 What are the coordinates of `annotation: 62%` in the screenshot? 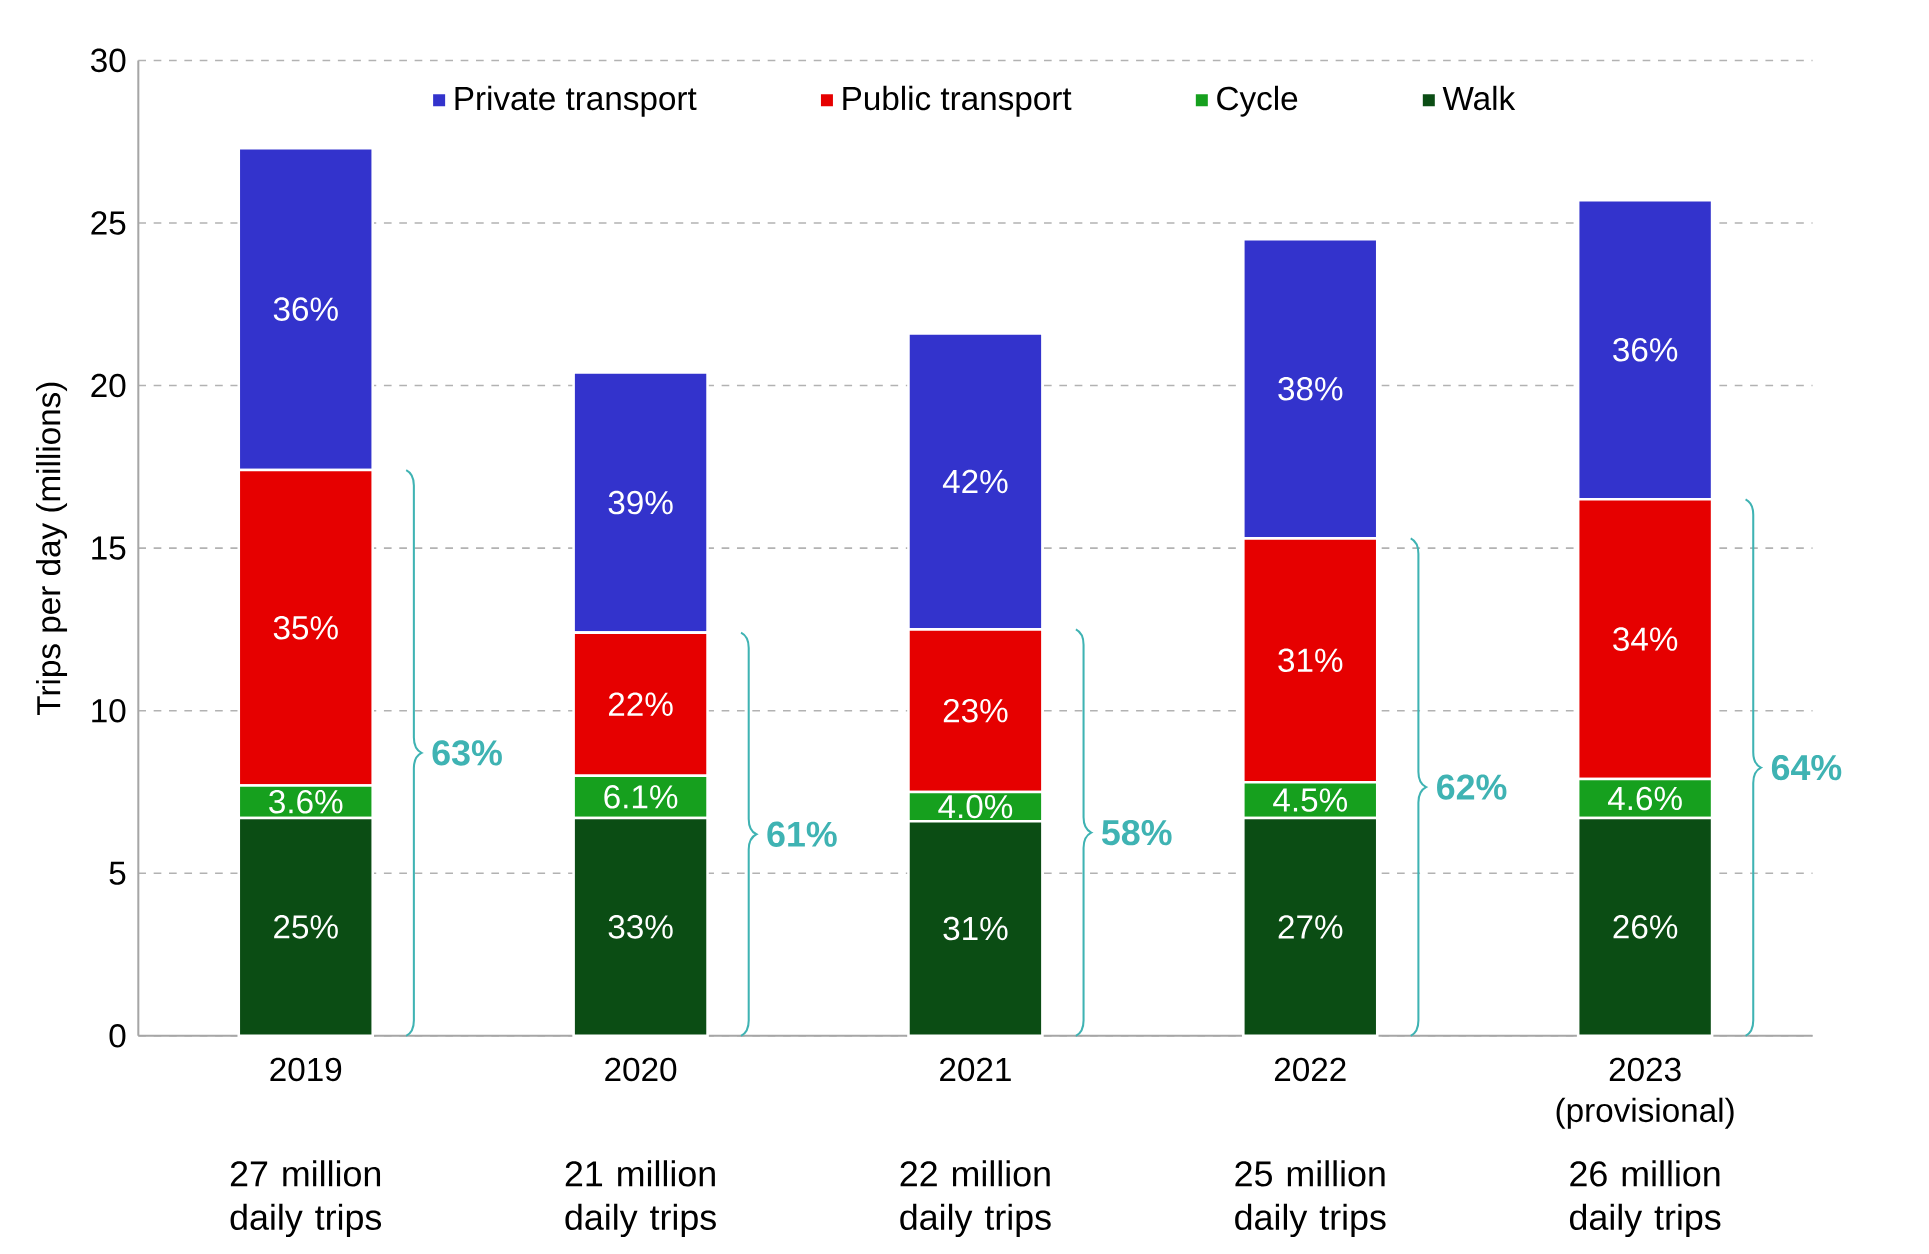 It's located at (1472, 787).